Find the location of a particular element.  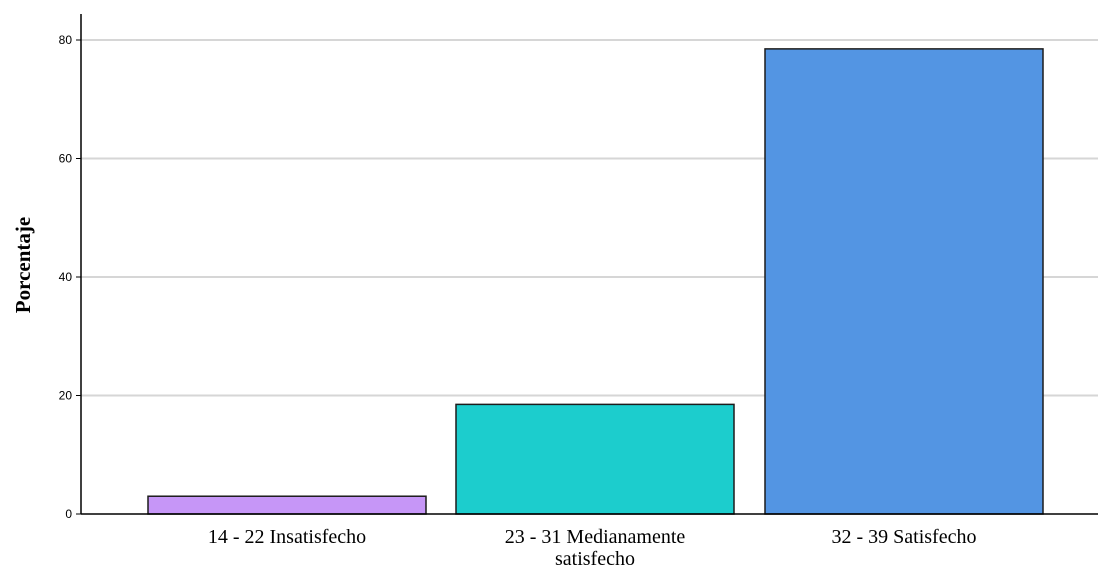

y-axis-label: Porcentaje is located at coordinates (23, 265).